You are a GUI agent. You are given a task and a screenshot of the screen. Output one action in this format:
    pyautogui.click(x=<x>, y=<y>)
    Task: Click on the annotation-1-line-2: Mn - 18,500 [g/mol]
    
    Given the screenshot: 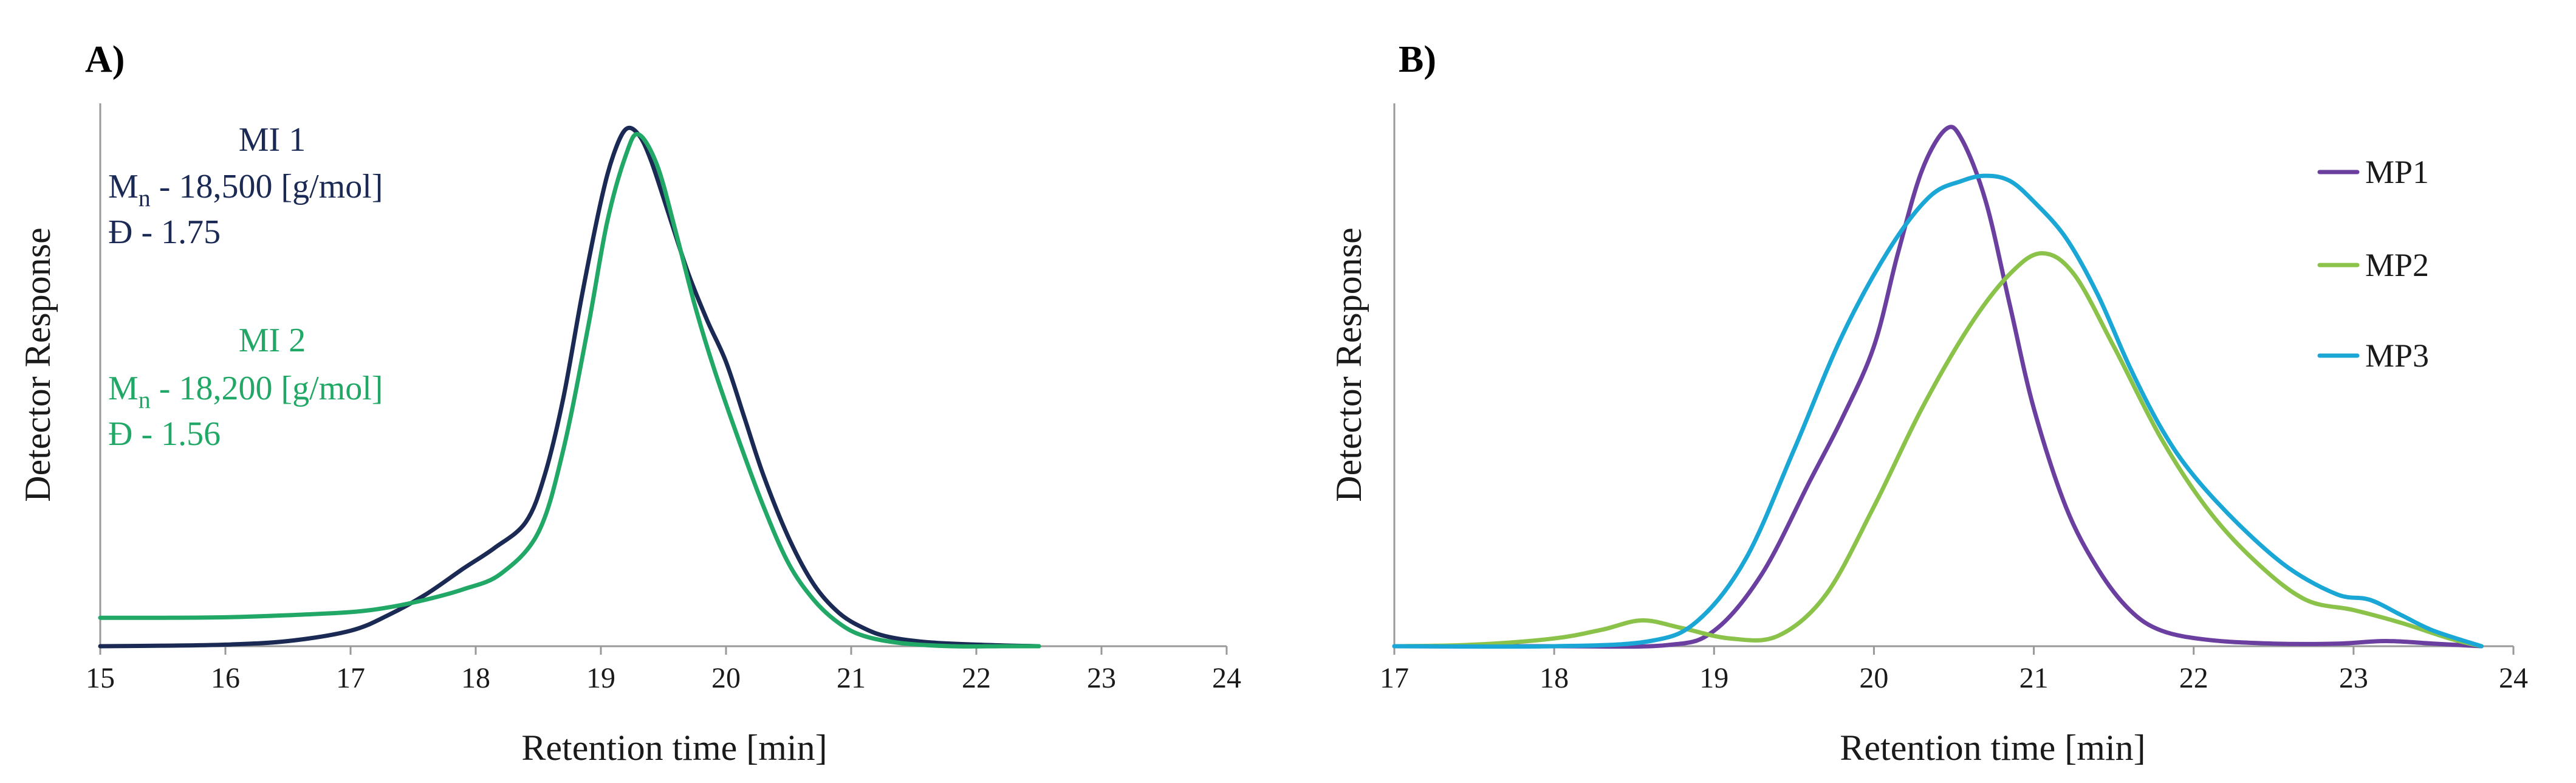 What is the action you would take?
    pyautogui.click(x=245, y=190)
    